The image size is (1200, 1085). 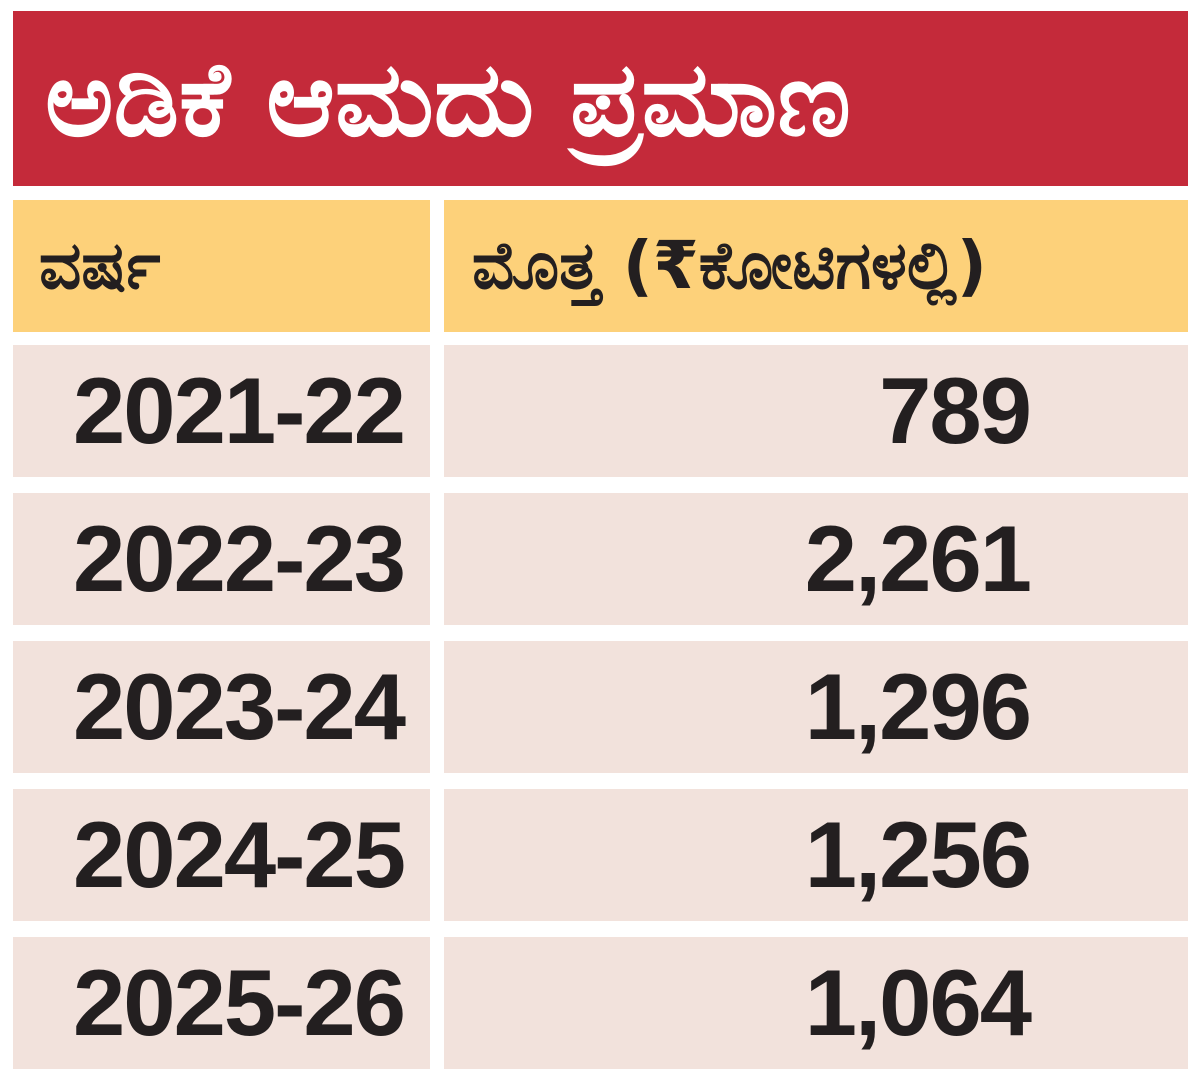 What do you see at coordinates (221, 266) in the screenshot?
I see `column-header-year: ವರ್ಷ` at bounding box center [221, 266].